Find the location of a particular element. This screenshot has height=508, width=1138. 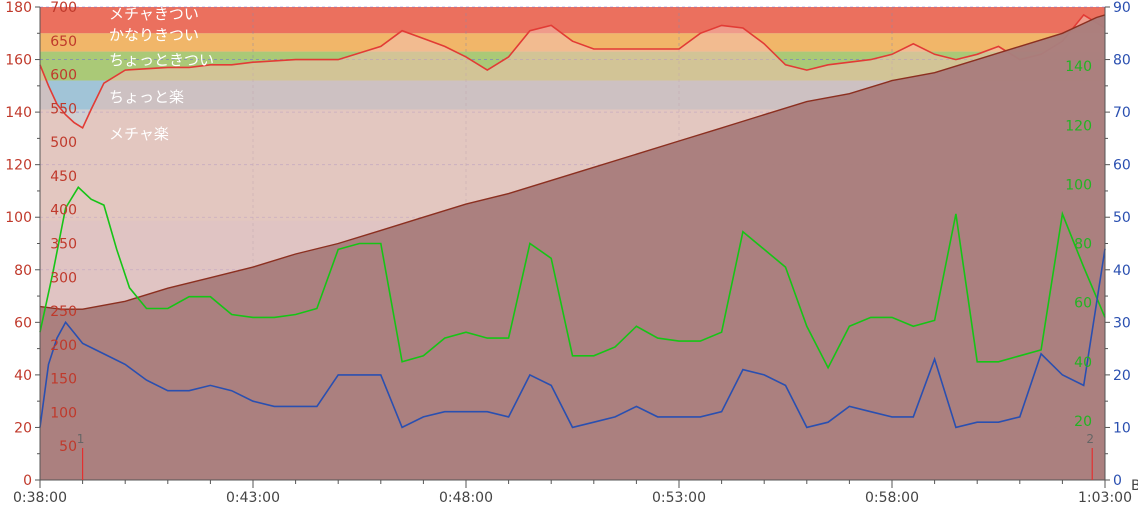

left-axis-tick-label: 0 is located at coordinates (27, 481).